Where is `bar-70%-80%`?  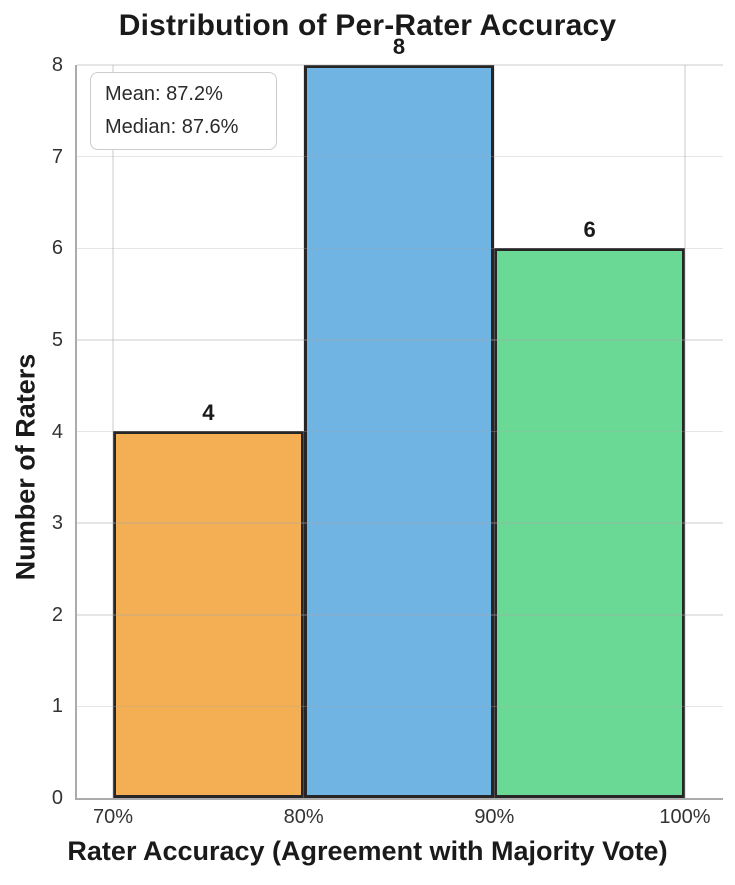 bar-70%-80% is located at coordinates (208, 614).